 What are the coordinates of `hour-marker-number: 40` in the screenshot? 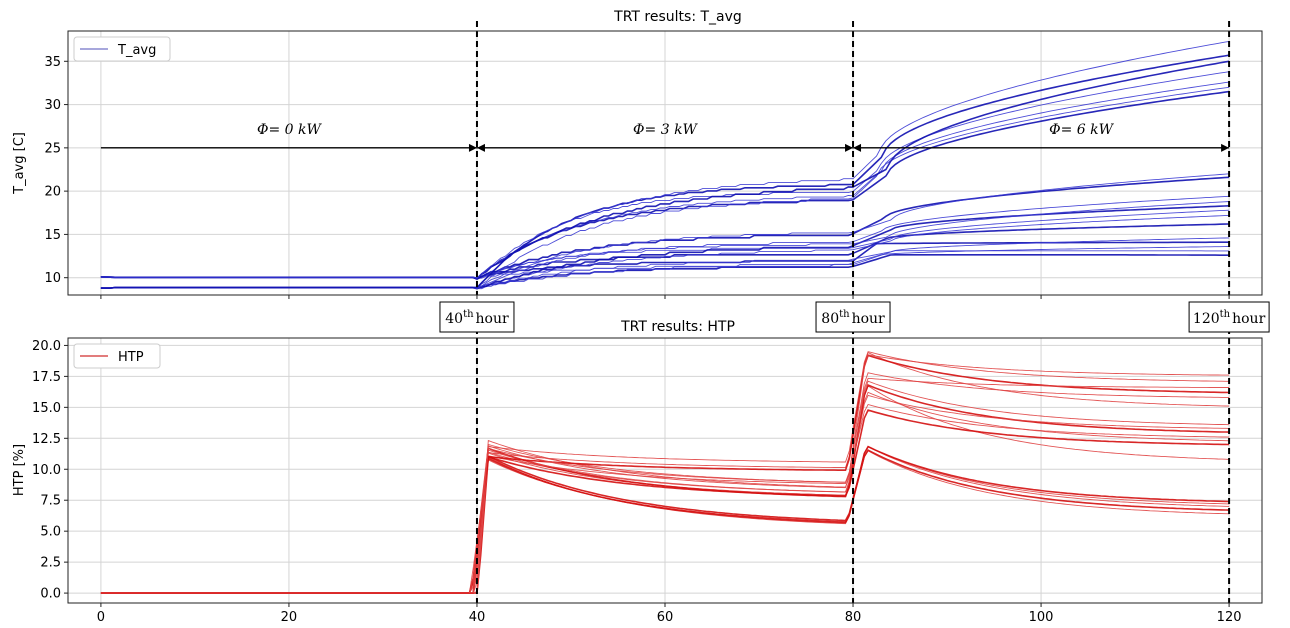 It's located at (454, 319).